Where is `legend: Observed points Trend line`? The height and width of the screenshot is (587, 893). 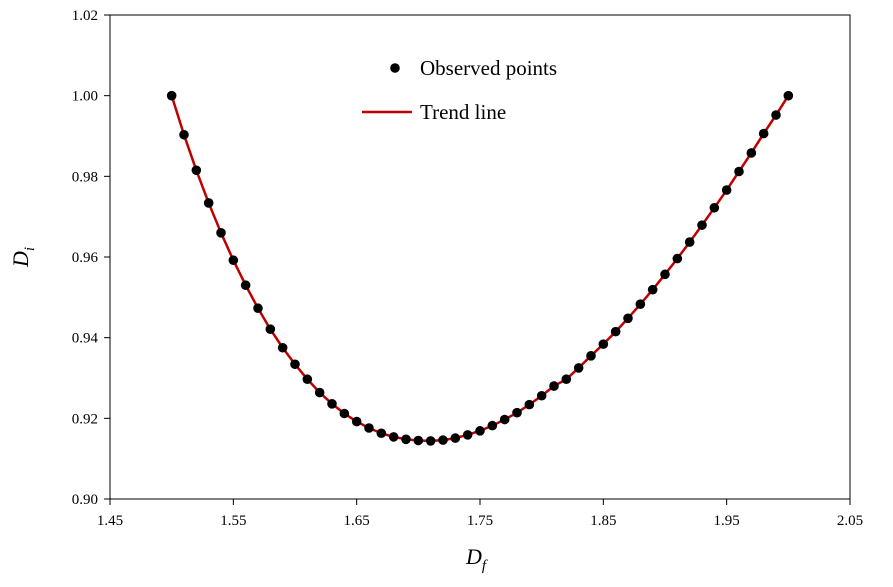
legend: Observed points Trend line is located at coordinates (459, 90).